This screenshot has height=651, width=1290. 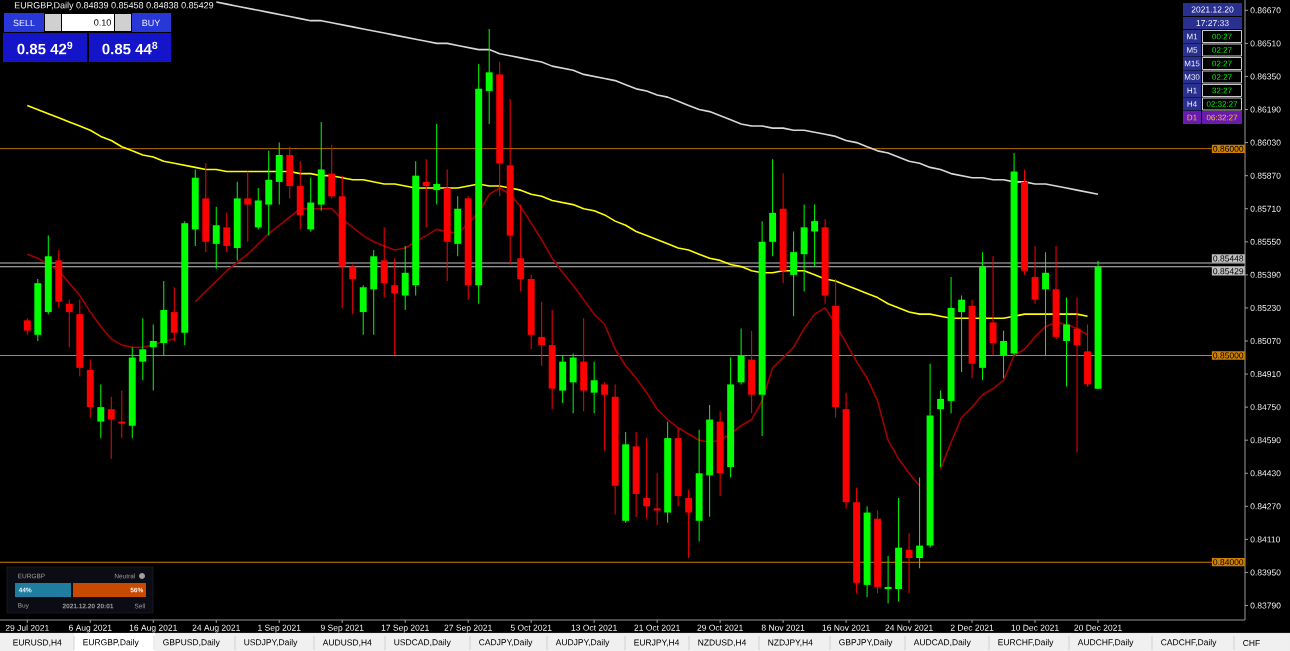 What do you see at coordinates (506, 643) in the screenshot?
I see `text: CADJPY,Daily` at bounding box center [506, 643].